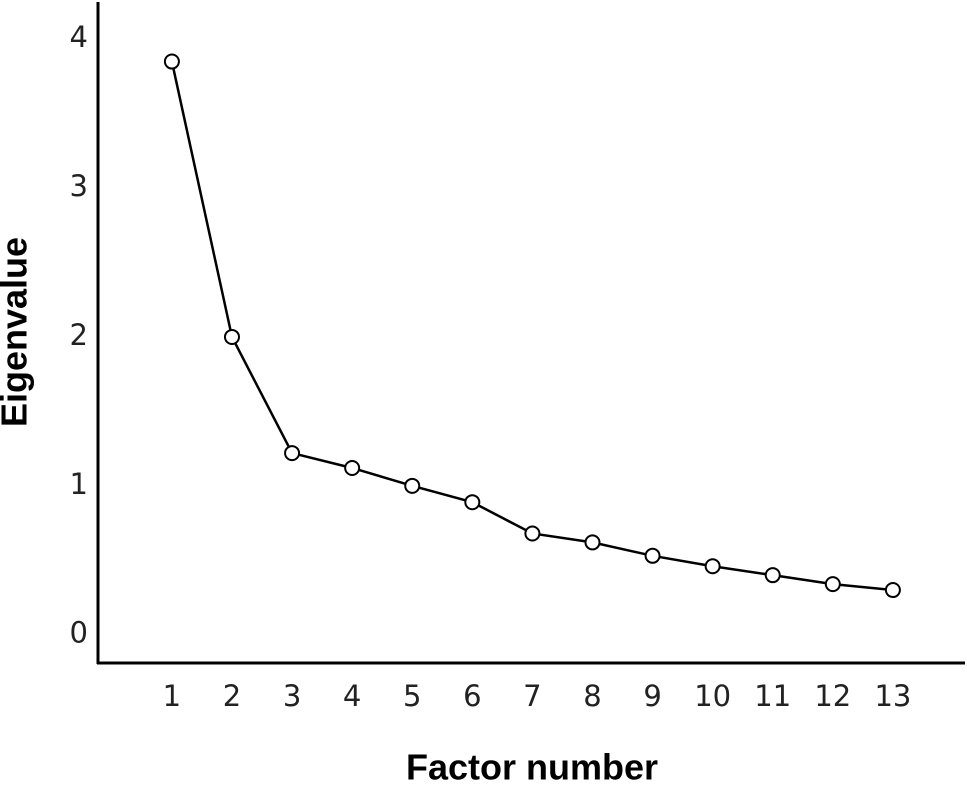  What do you see at coordinates (532, 766) in the screenshot?
I see `x-axis-title: Factor number` at bounding box center [532, 766].